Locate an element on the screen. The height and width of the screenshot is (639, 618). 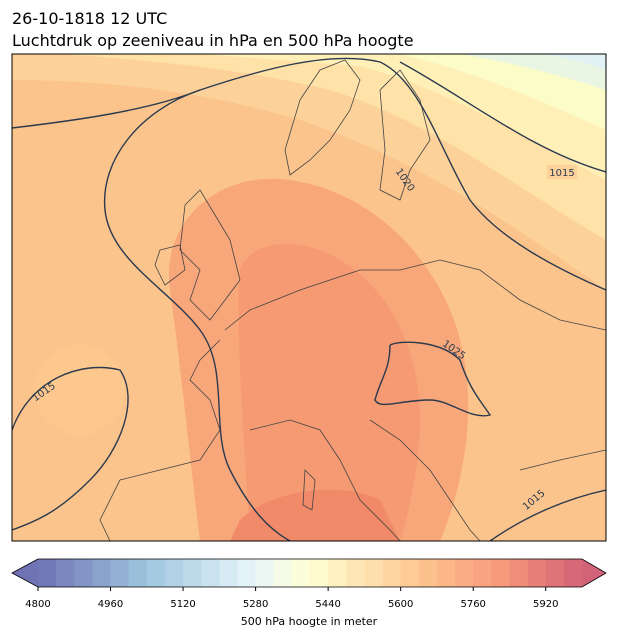
colorbar-extend-high is located at coordinates (594, 573).